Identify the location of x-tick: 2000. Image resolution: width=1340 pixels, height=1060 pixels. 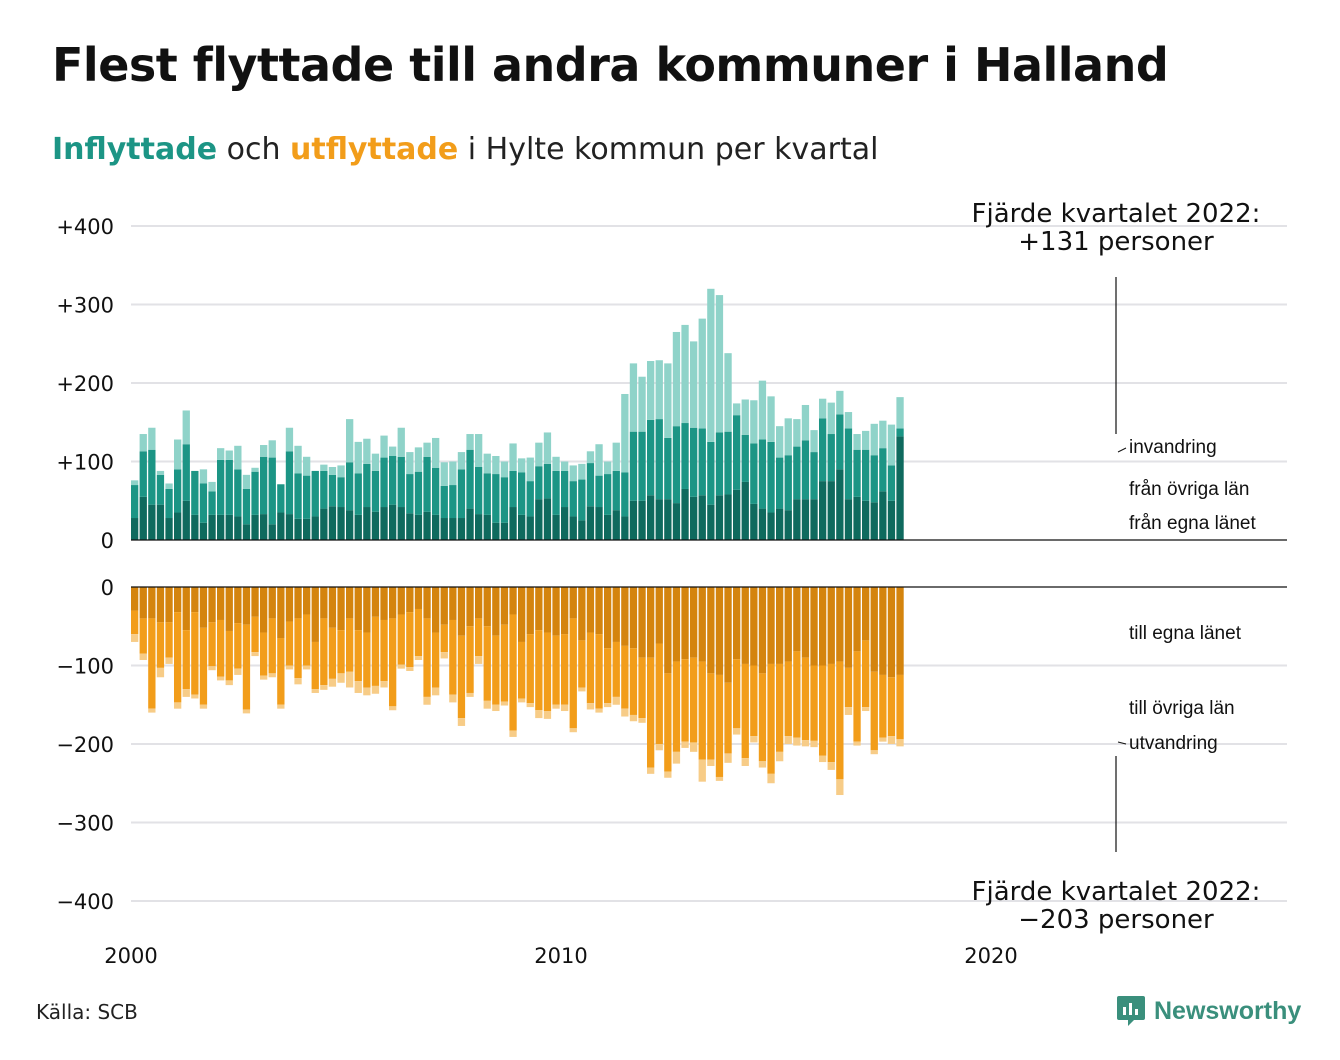
(130, 956).